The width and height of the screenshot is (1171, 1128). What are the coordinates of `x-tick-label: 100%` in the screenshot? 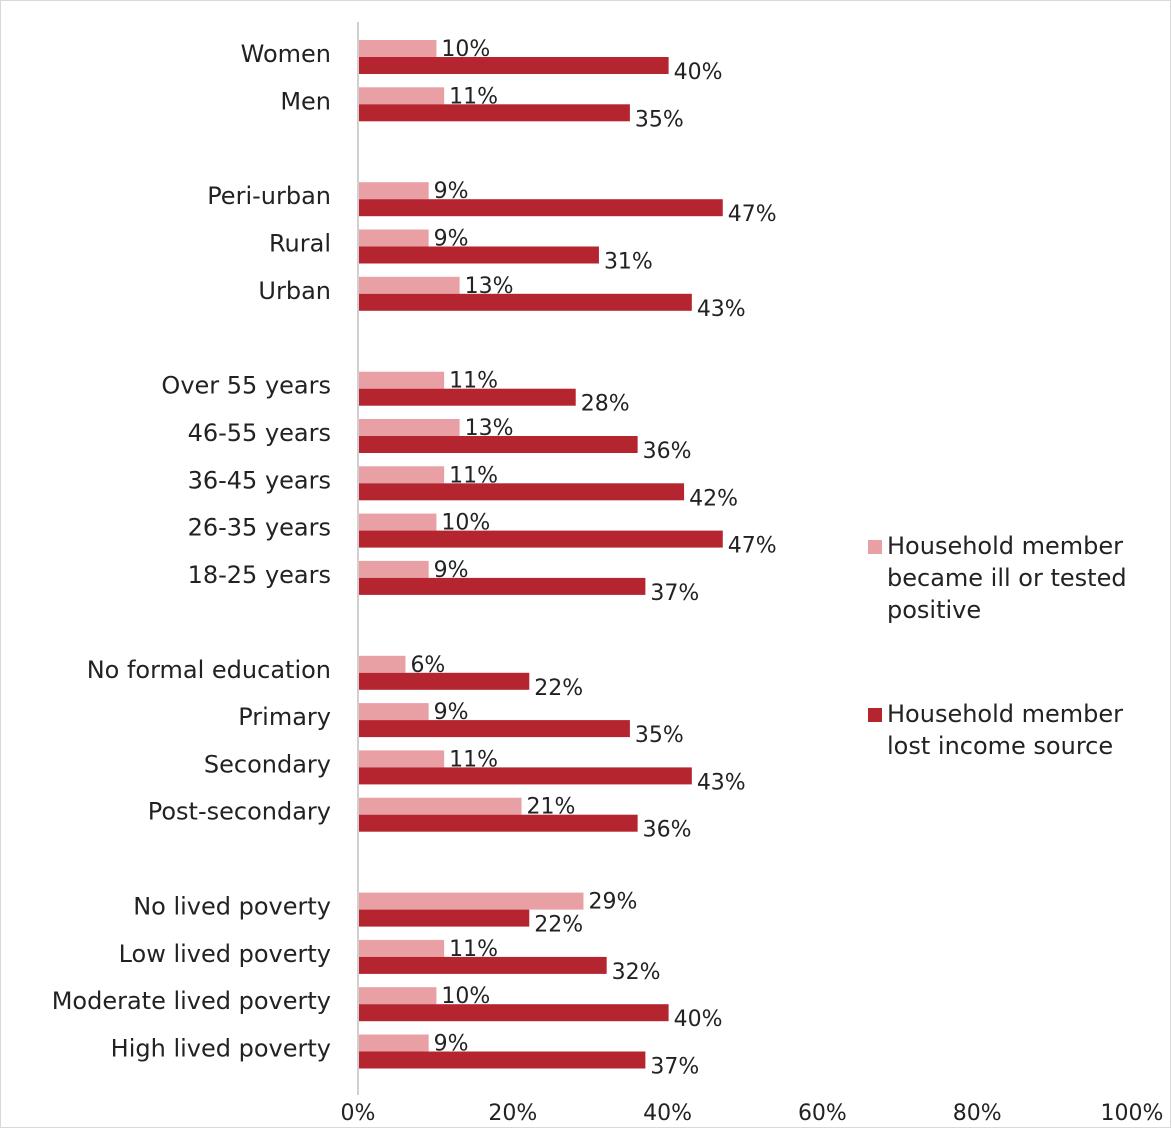 It's located at (1132, 1113).